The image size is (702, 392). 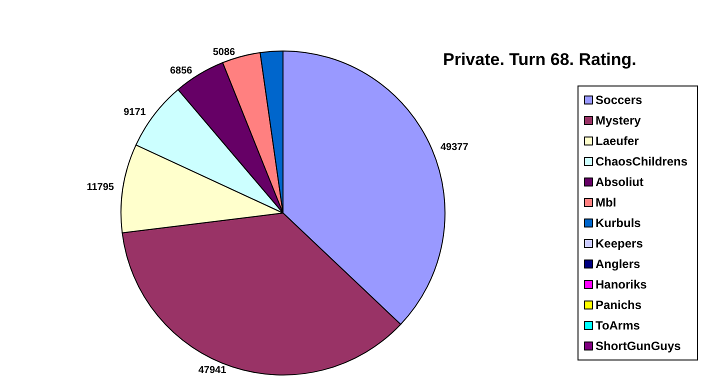 I want to click on chart-title: Private. Turn 68. Rating., so click(x=539, y=59).